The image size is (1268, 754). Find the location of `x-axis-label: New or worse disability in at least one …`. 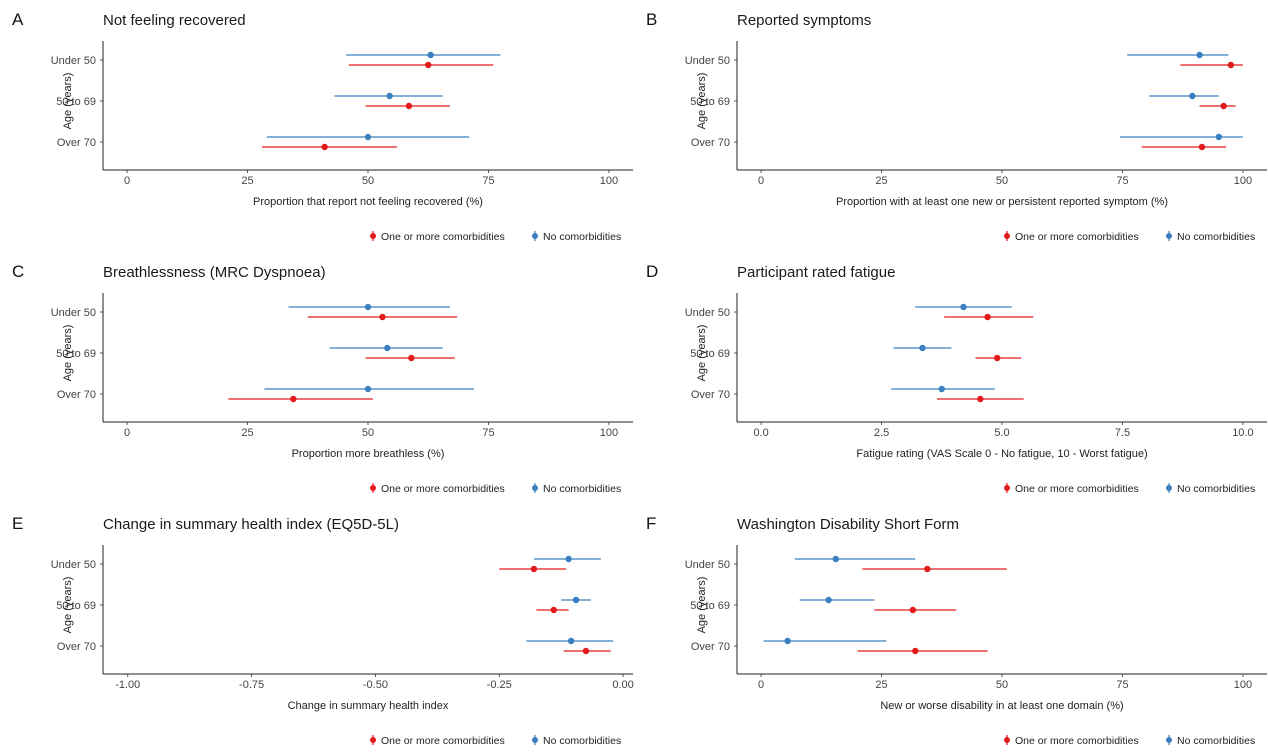

x-axis-label: New or worse disability in at least one … is located at coordinates (1001, 706).